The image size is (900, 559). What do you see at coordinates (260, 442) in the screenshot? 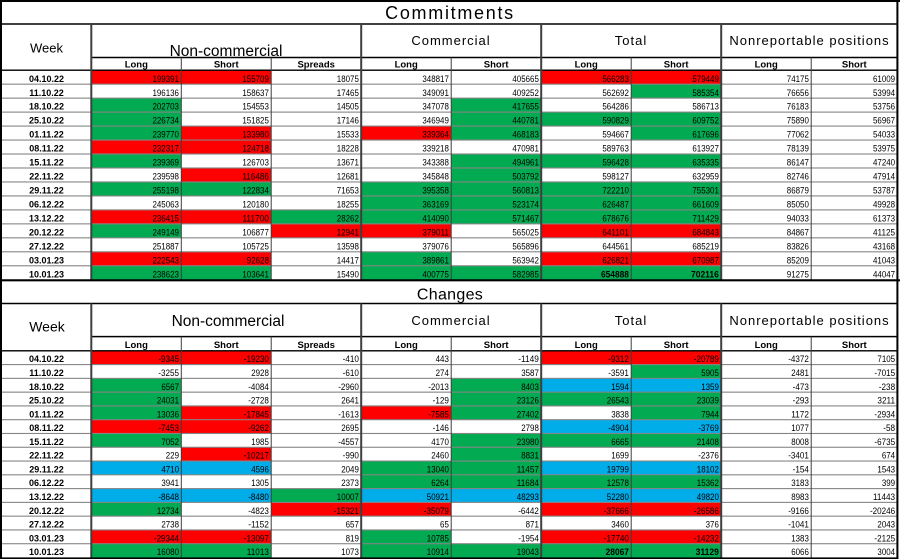
I see `svg-text: 1985` at bounding box center [260, 442].